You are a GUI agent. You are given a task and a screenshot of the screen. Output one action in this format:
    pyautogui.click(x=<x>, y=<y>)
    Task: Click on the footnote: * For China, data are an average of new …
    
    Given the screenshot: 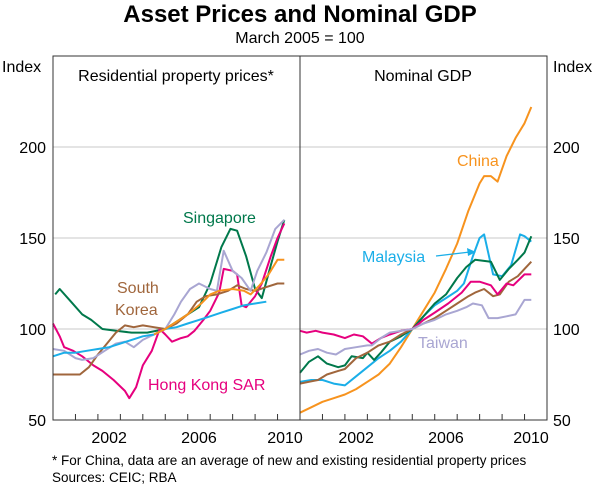 What is the action you would take?
    pyautogui.click(x=289, y=460)
    